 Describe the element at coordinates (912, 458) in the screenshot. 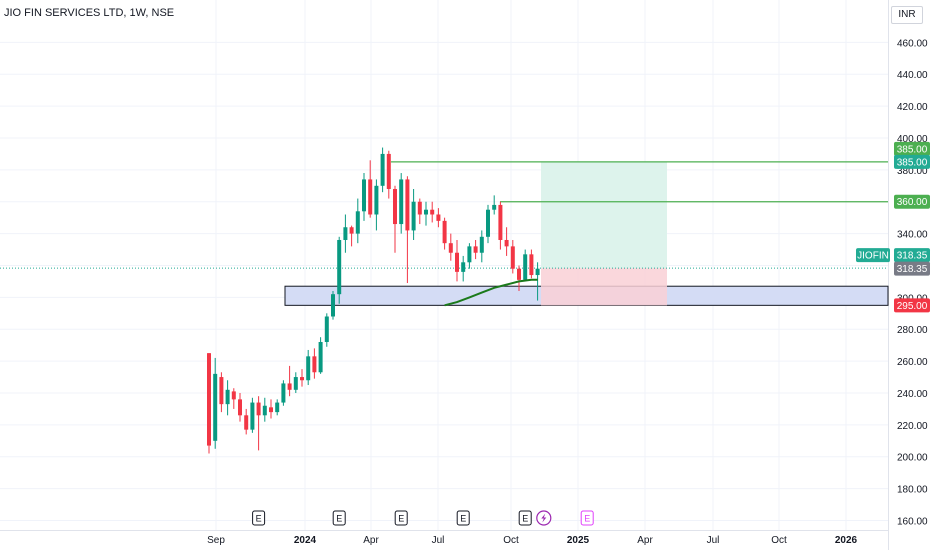

I see `y-tick-label: 200.00` at that location.